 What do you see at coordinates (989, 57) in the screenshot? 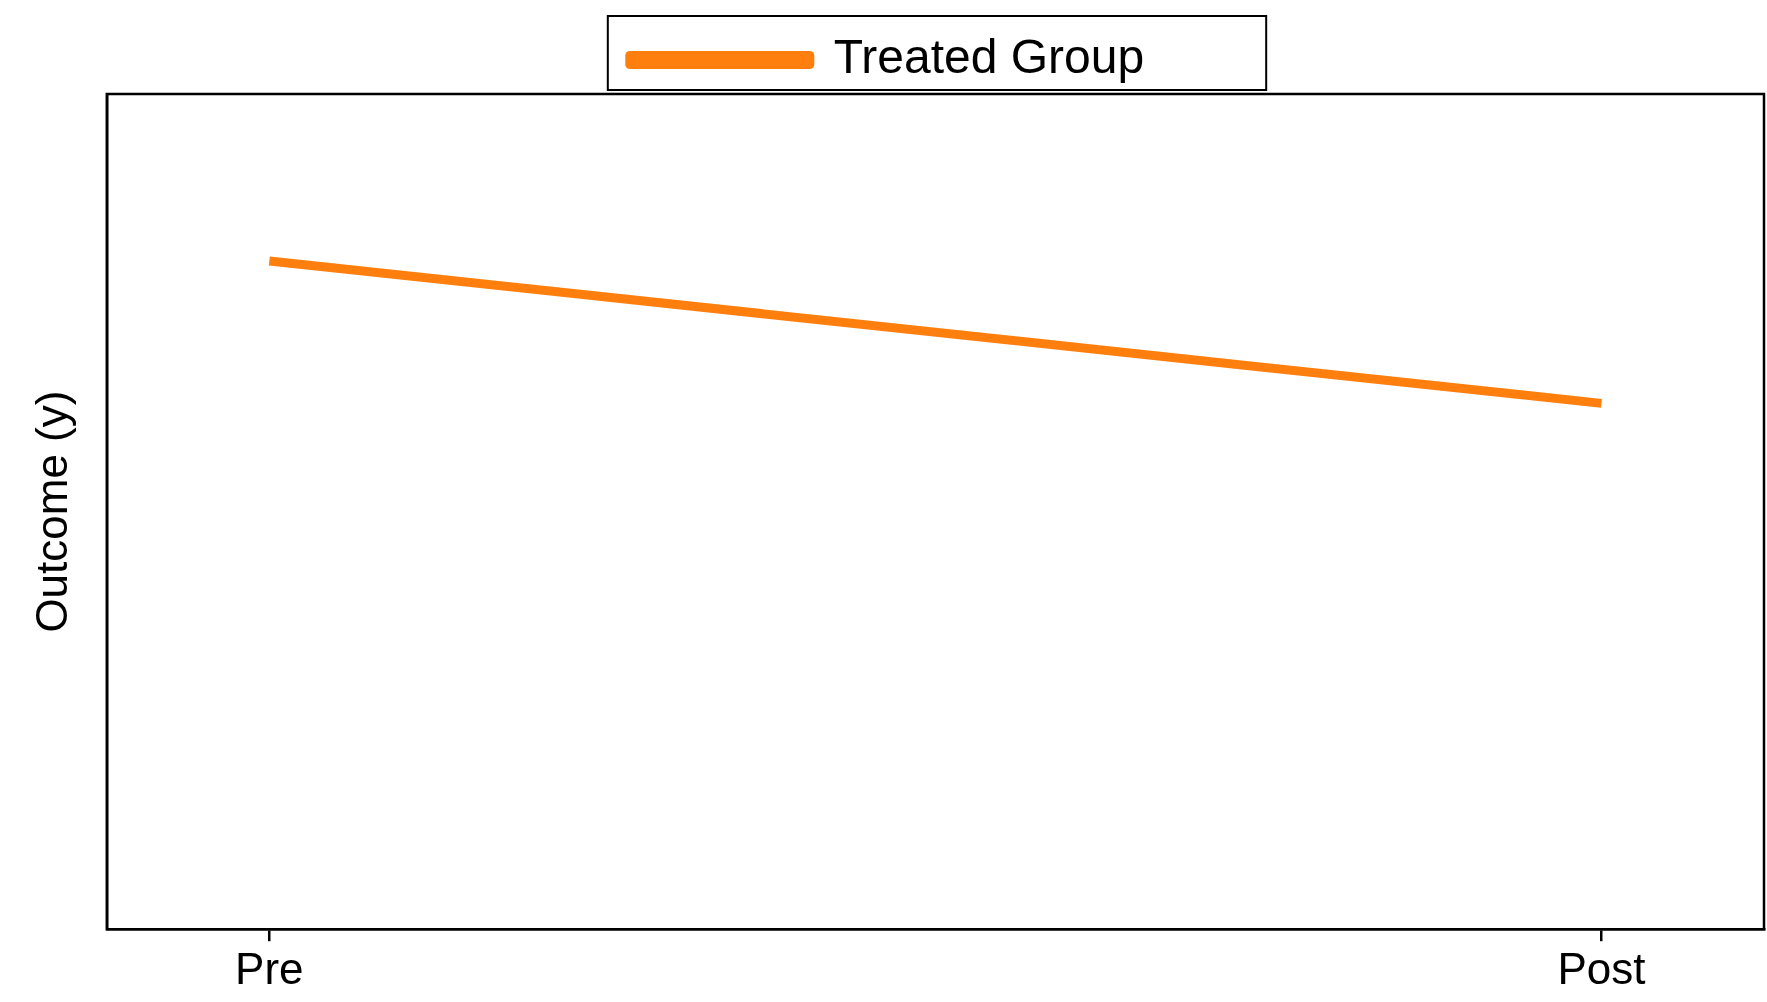
I see `legend-label: Treated Group` at bounding box center [989, 57].